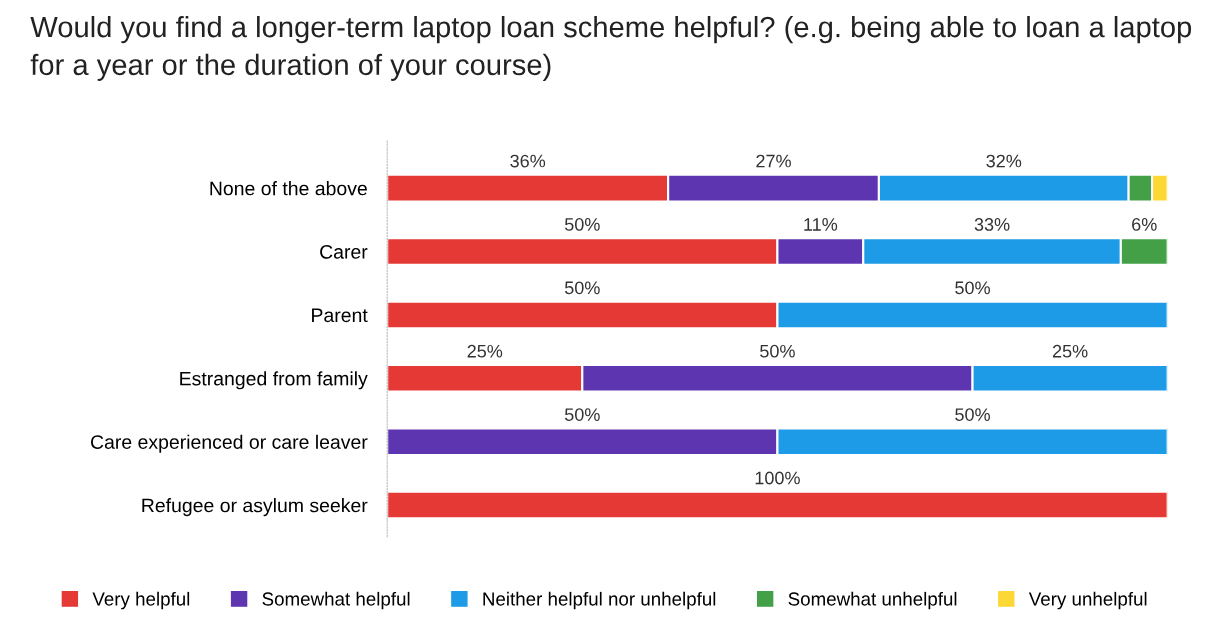  Describe the element at coordinates (777, 505) in the screenshot. I see `bar` at that location.